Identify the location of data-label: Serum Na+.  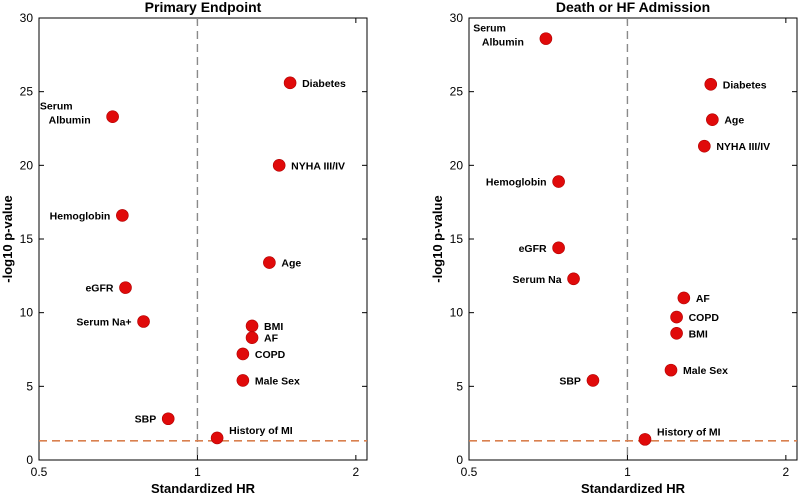
(103, 323).